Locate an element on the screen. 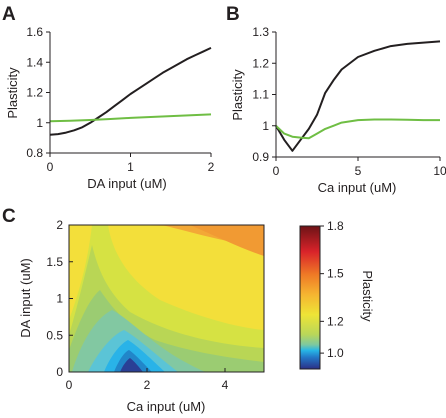 Image resolution: width=446 pixels, height=418 pixels. panel-b-series-group is located at coordinates (358, 96).